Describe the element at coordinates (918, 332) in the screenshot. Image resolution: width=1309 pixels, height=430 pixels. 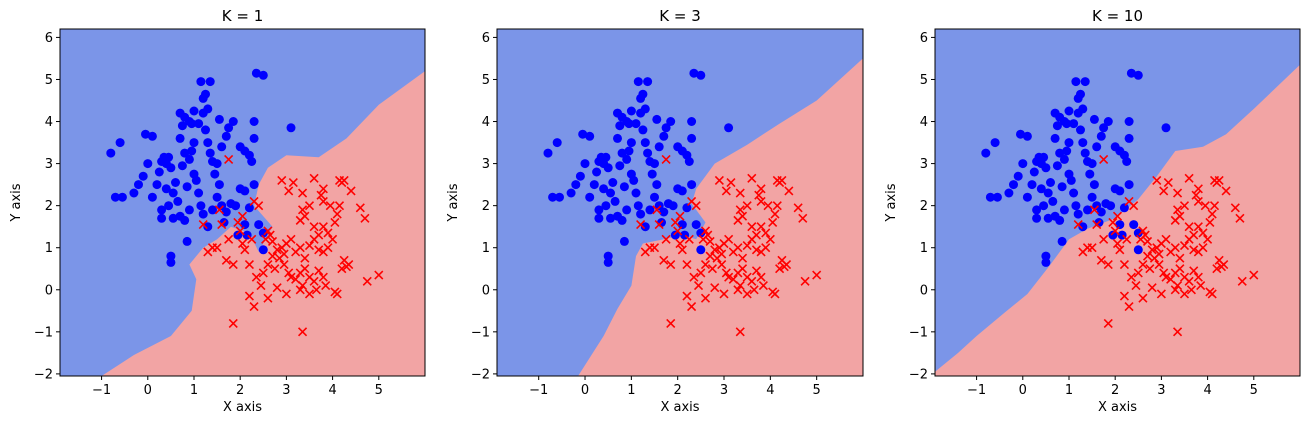
I see `y-tick-label: −1` at that location.